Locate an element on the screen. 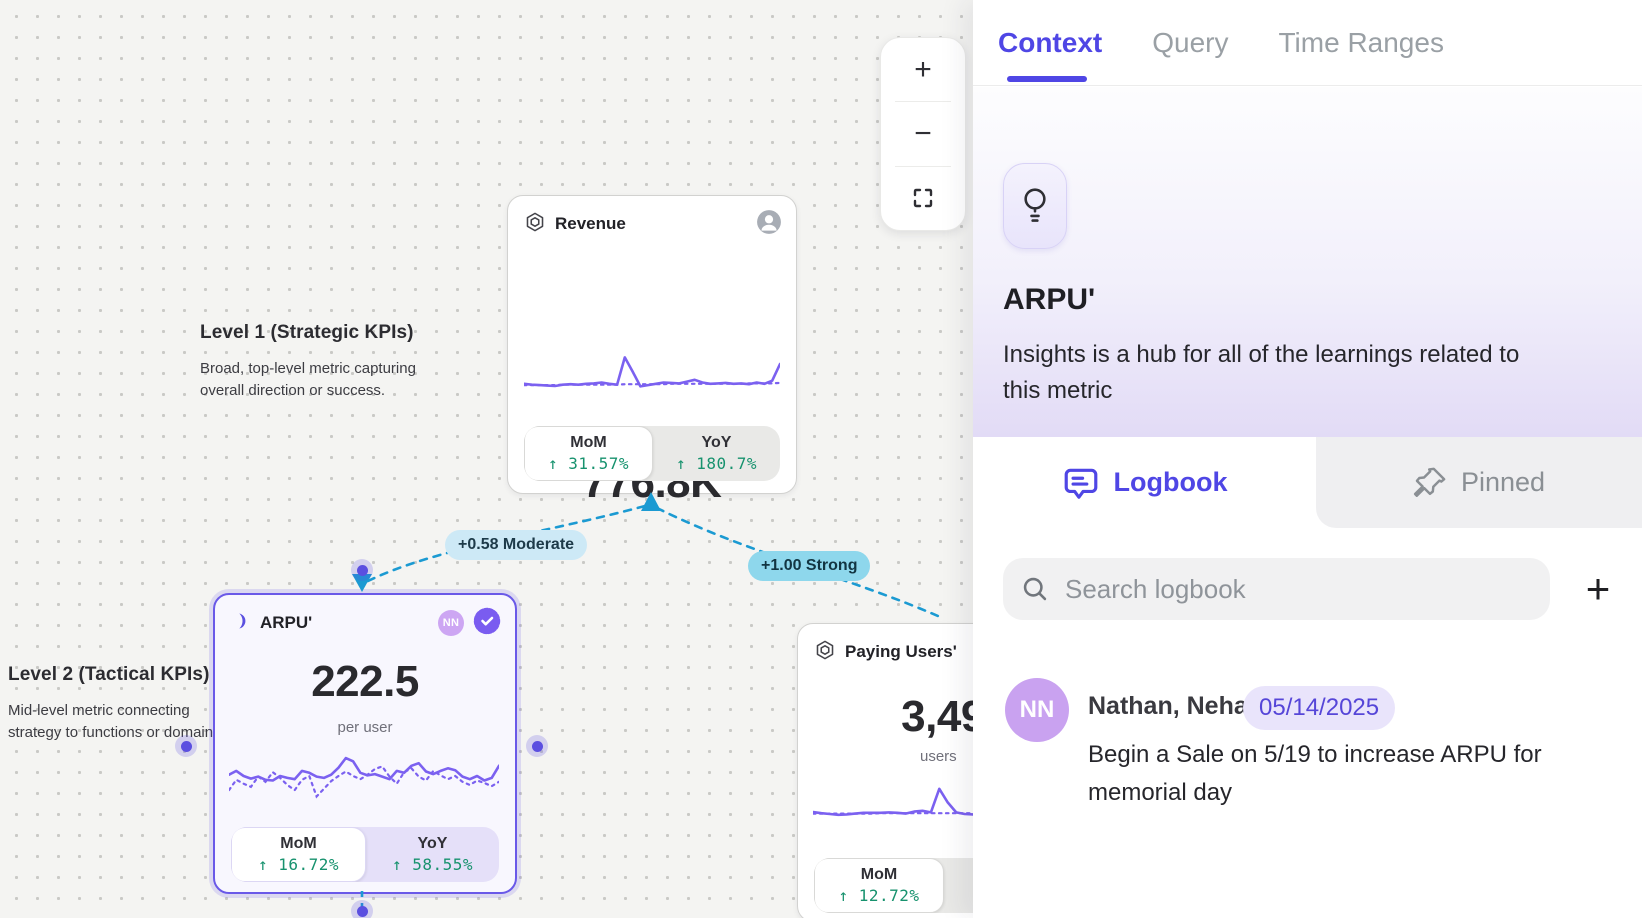  paying-unit: users is located at coordinates (938, 756).